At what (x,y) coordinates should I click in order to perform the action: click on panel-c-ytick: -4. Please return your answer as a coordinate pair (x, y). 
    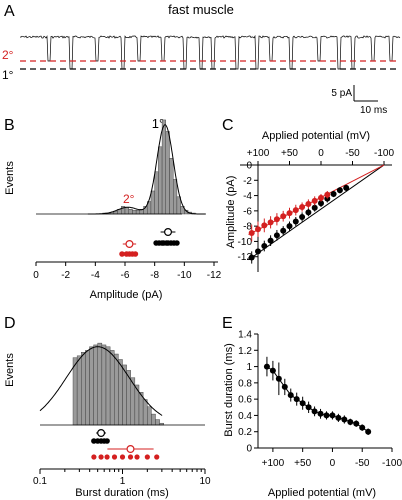
    Looking at the image, I should click on (247, 196).